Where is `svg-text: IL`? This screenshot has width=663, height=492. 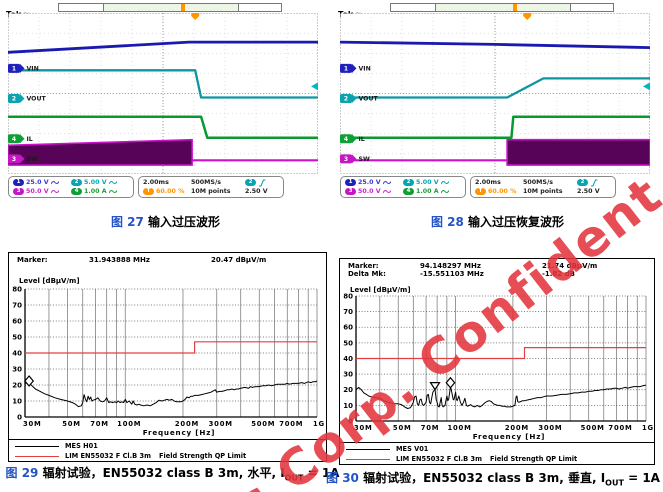 svg-text: IL is located at coordinates (362, 139).